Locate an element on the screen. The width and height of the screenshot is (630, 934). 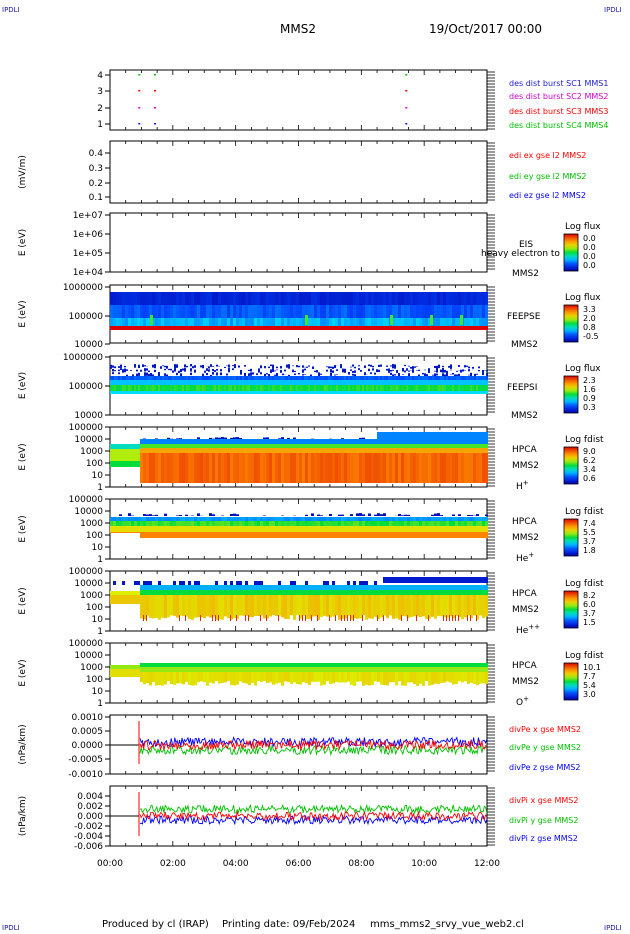
legend-entry: divPi y gse MMS2 is located at coordinates (543, 820).